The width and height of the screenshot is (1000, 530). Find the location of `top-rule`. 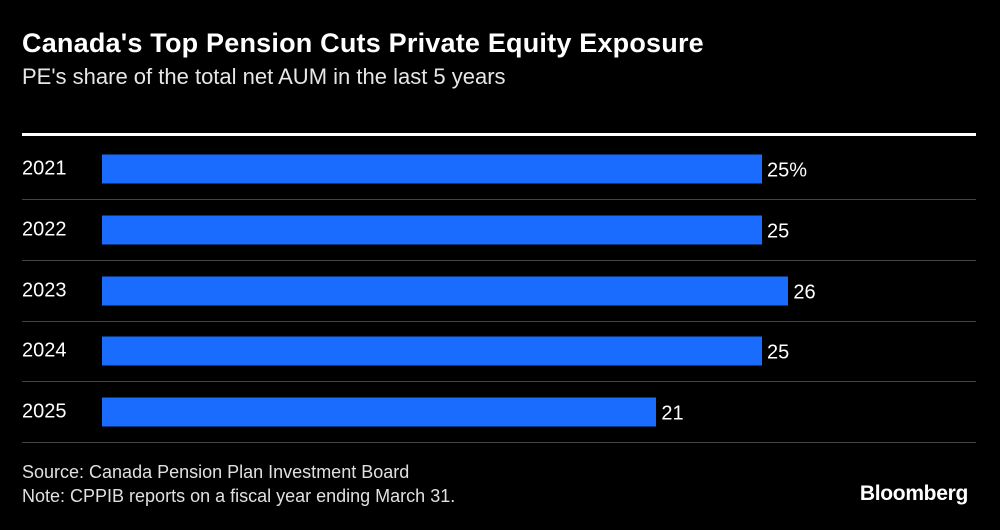

top-rule is located at coordinates (499, 134).